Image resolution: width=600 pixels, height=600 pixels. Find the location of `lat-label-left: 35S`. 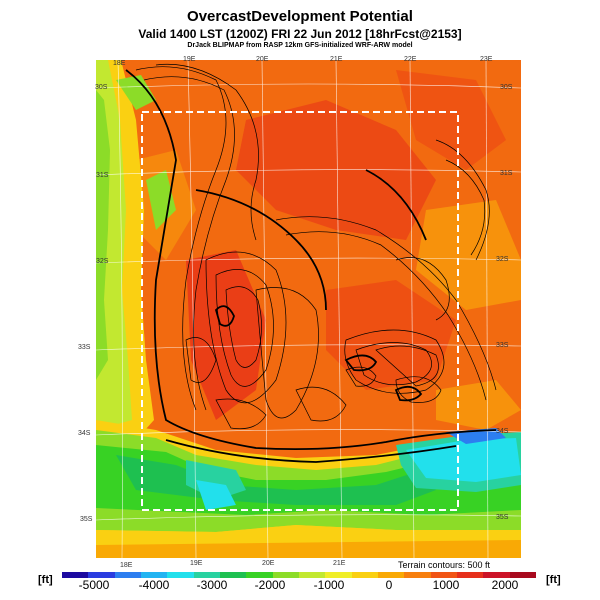

lat-label-left: 35S is located at coordinates (86, 519).